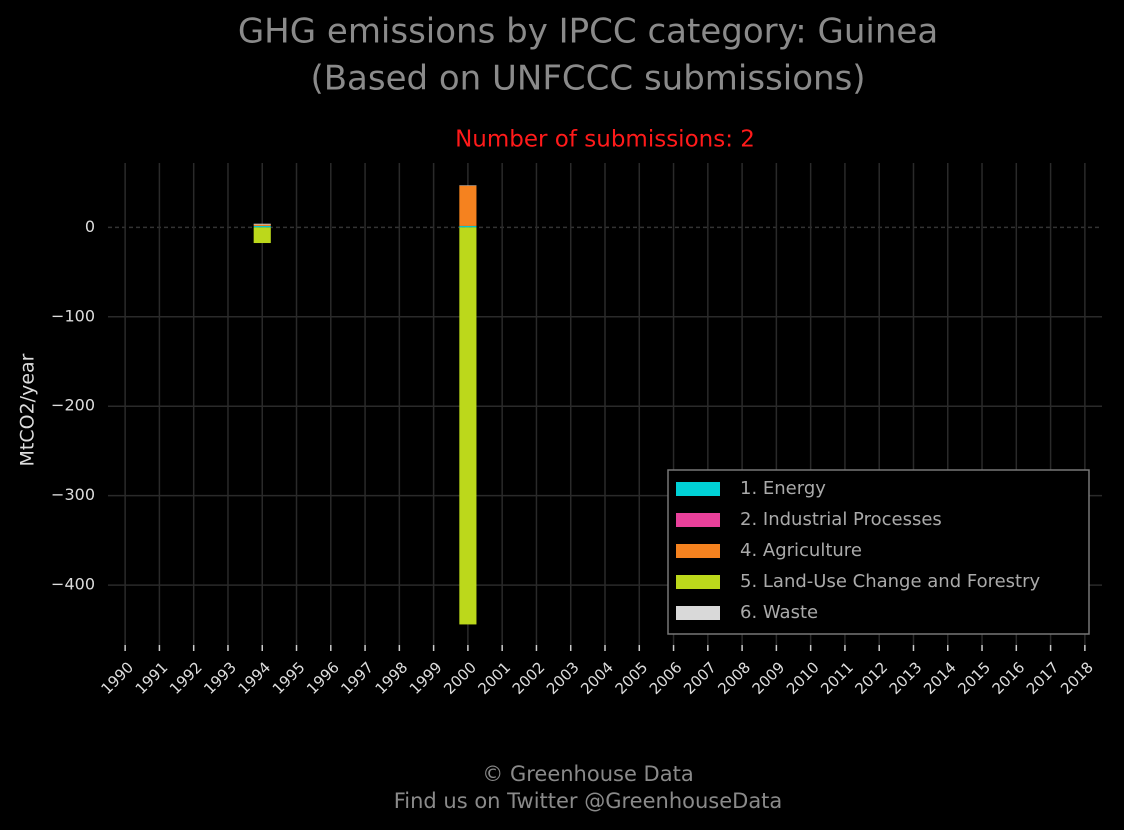 The width and height of the screenshot is (1124, 830). Describe the element at coordinates (837, 678) in the screenshot. I see `x-tick-label: 2011` at that location.